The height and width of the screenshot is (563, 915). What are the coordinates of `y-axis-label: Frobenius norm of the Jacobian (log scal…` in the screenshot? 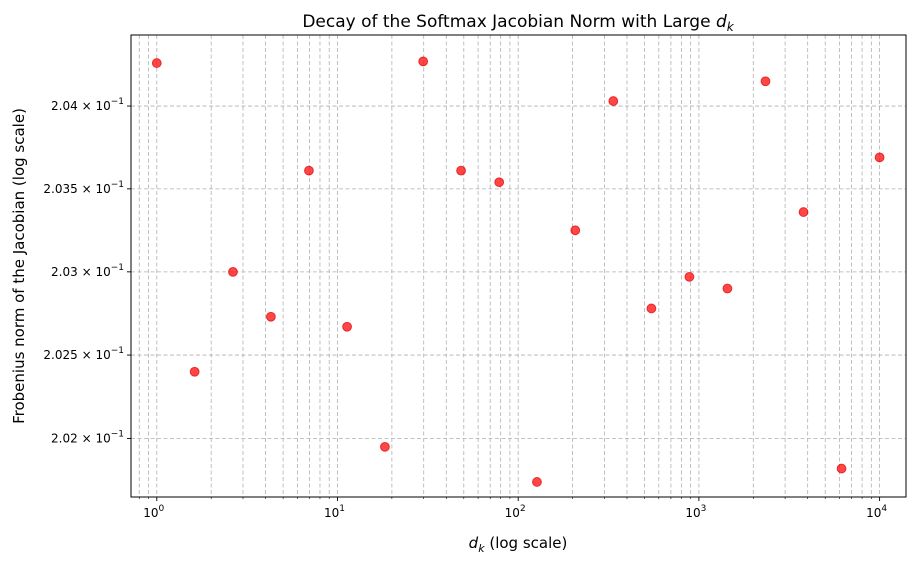 It's located at (19, 266).